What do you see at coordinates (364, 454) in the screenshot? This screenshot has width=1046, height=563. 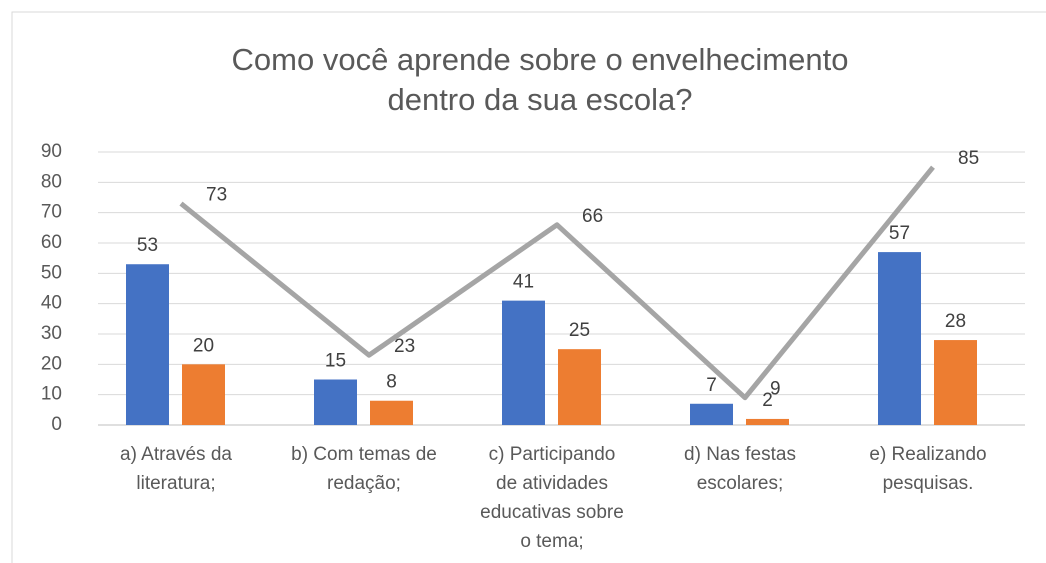 I see `x-tick-label: b) Com temas de` at bounding box center [364, 454].